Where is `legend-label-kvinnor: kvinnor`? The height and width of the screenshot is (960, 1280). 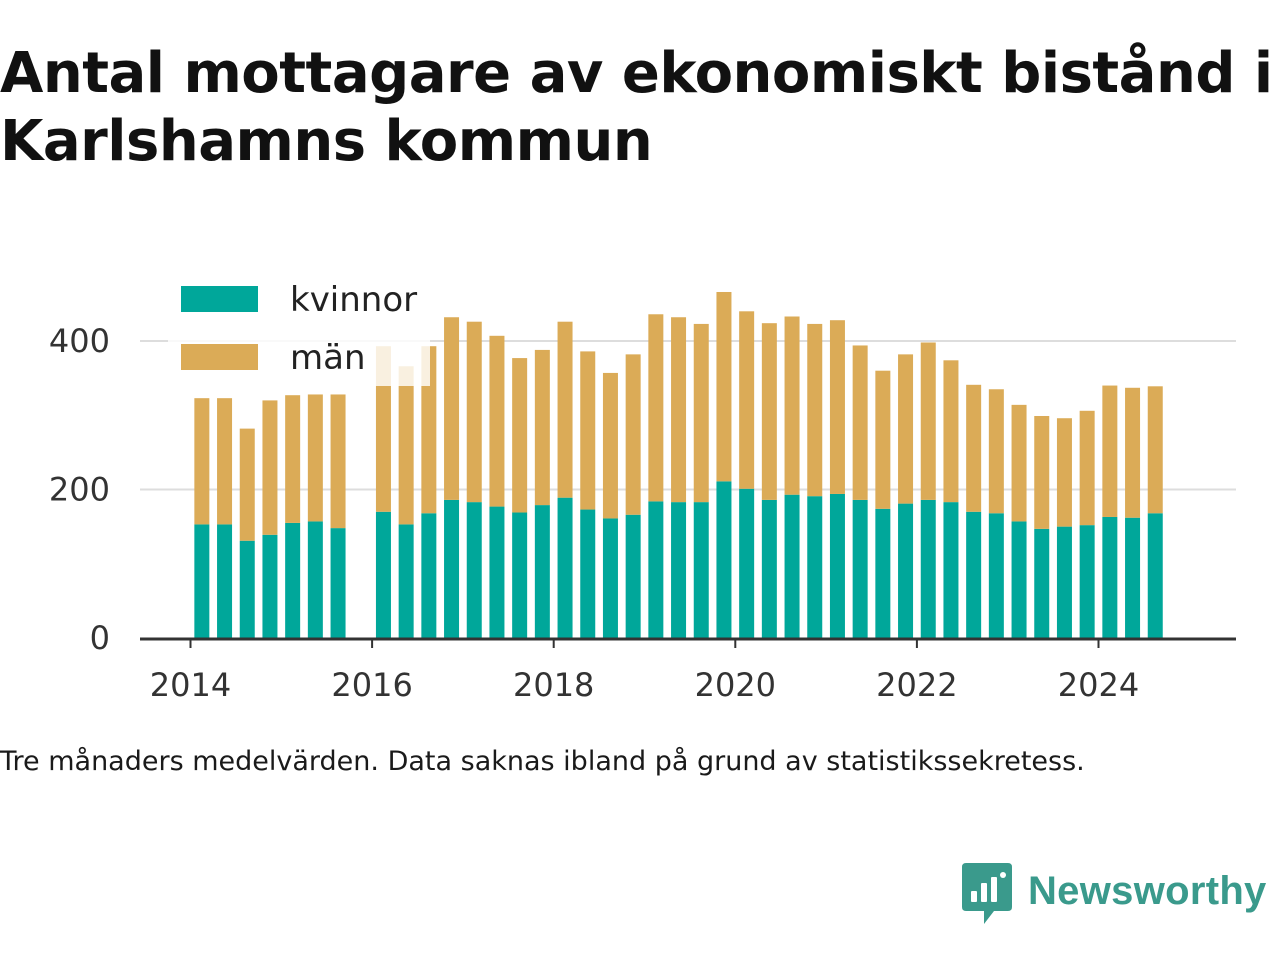
legend-label-kvinnor: kvinnor is located at coordinates (353, 300).